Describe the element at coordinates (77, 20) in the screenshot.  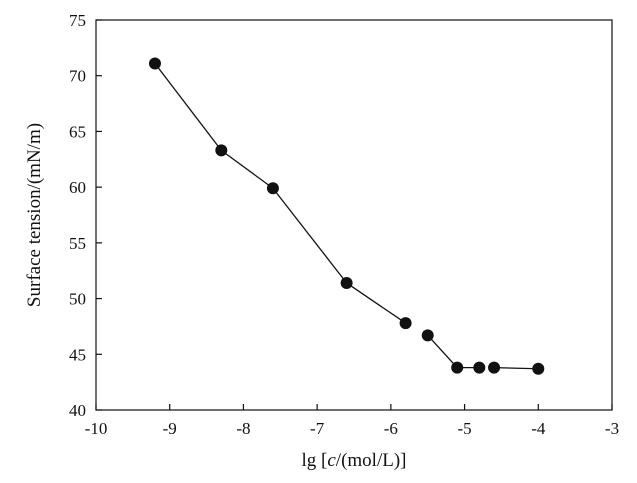
I see `y-tick-label: 75` at that location.